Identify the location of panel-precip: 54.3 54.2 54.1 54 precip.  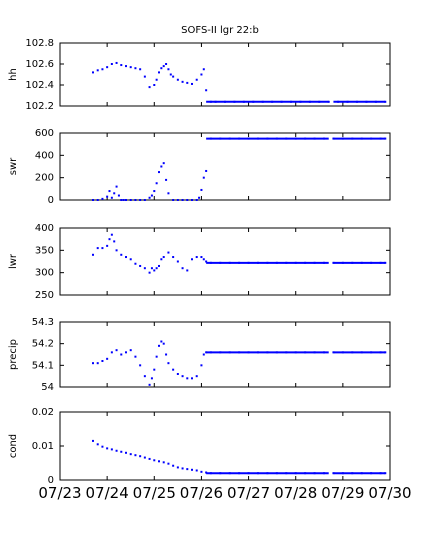
(199, 355).